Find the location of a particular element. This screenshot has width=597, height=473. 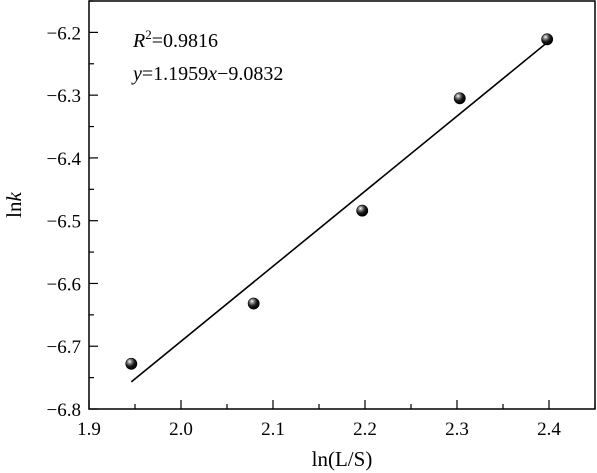

x-tick-label: 1.9 is located at coordinates (89, 429).